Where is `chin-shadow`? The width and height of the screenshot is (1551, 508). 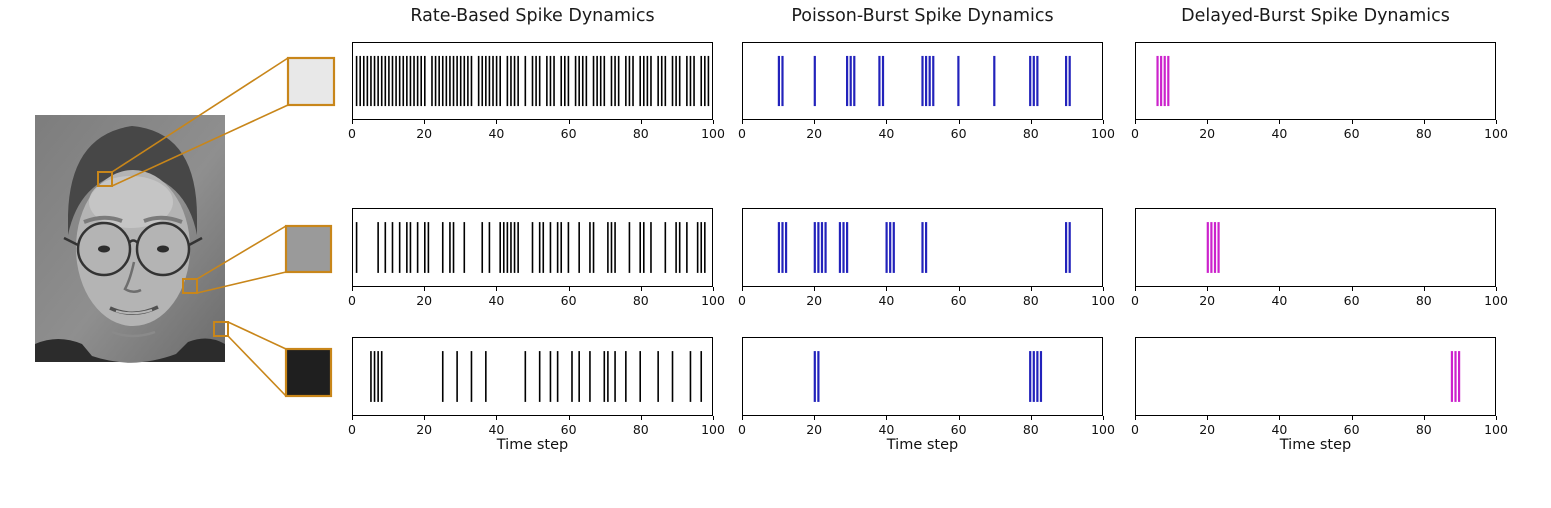 chin-shadow is located at coordinates (133, 334).